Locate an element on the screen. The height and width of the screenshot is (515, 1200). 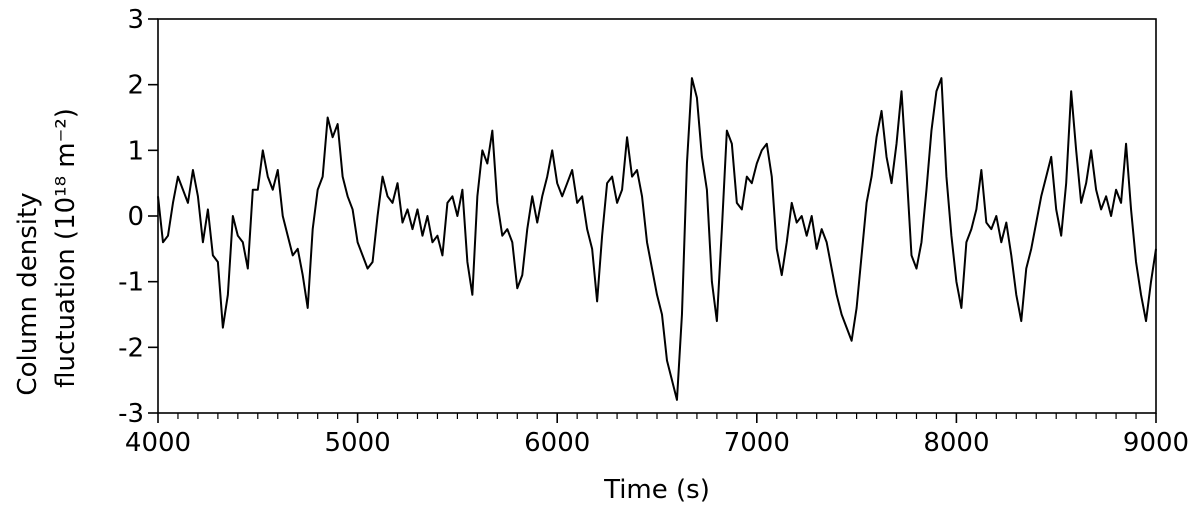
y-tick-label: -3 is located at coordinates (131, 414).